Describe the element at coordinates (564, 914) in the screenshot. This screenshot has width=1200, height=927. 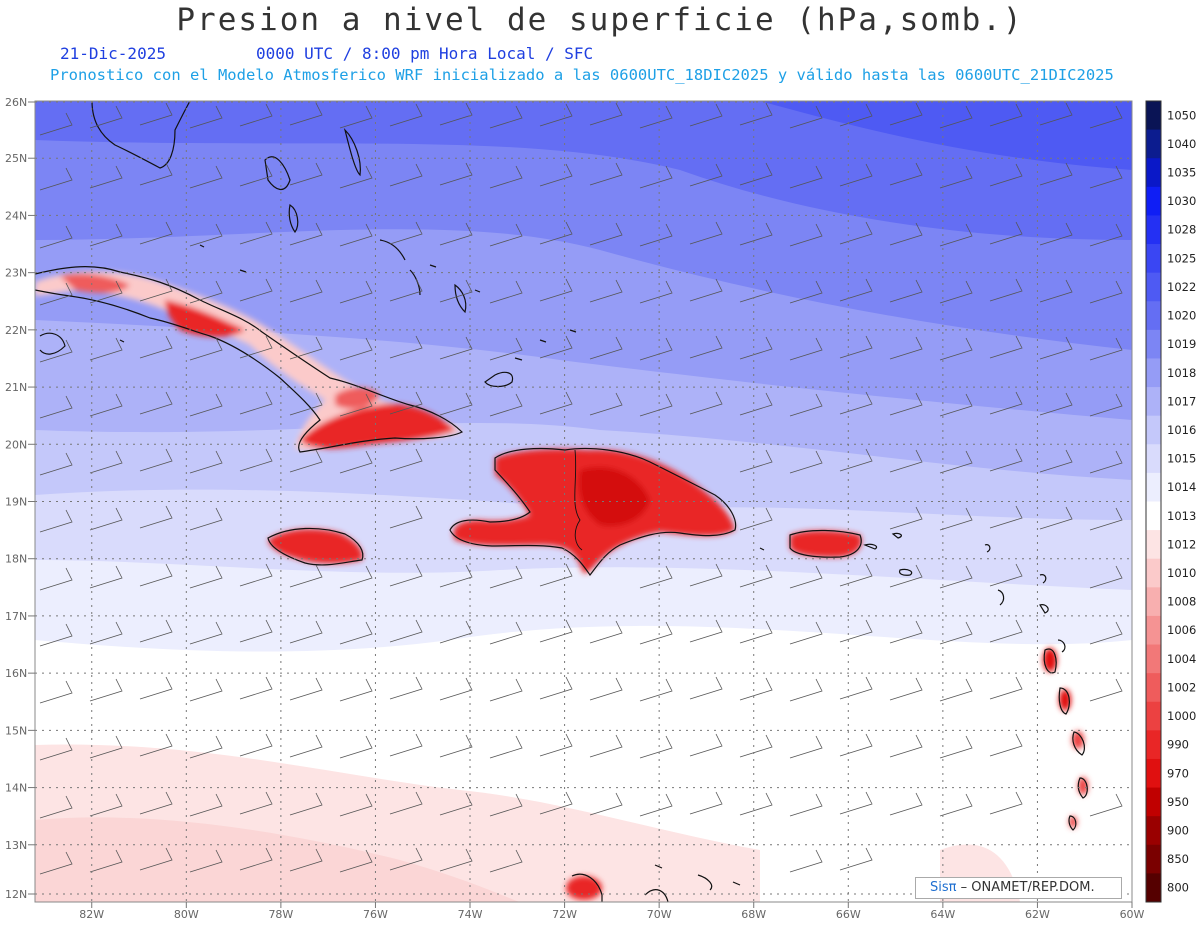
I see `lon-label: 72W` at that location.